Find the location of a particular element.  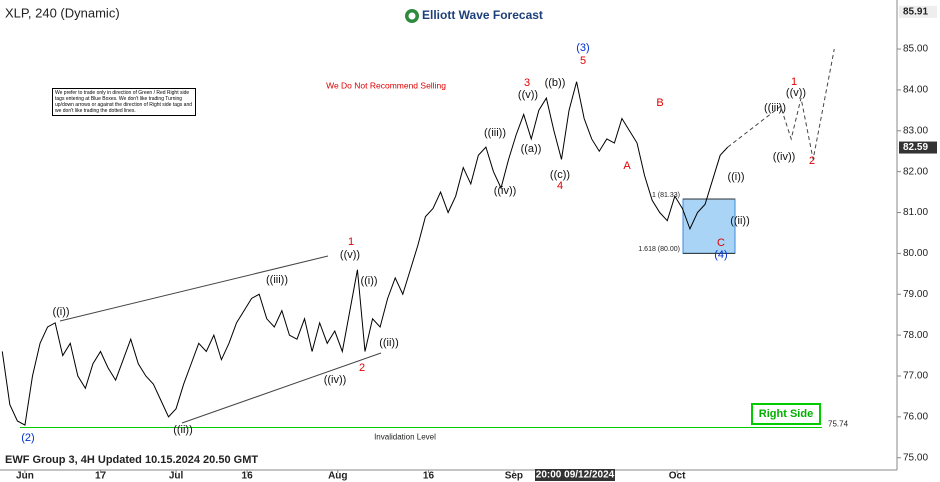

high-price-box is located at coordinates (918, 11).